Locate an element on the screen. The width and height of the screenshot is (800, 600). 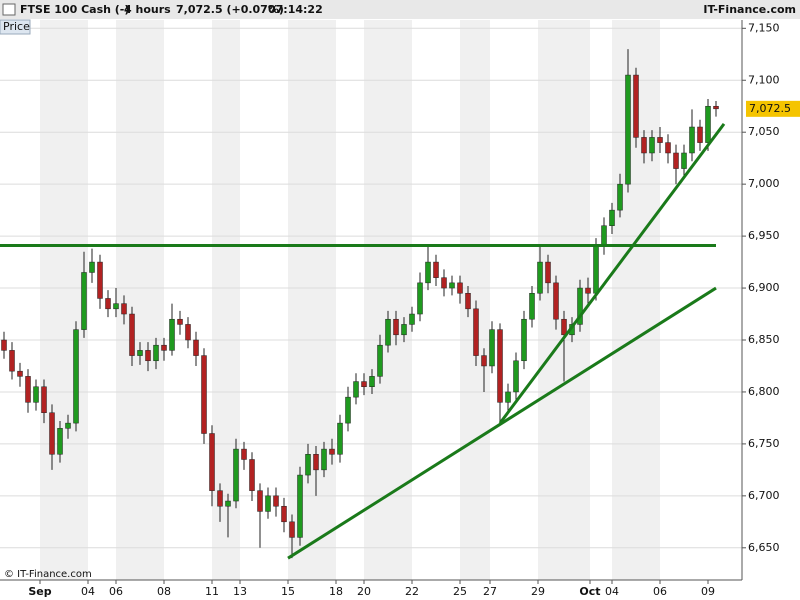
instrument: FTSE 100 Cash (-) is located at coordinates (74, 9).